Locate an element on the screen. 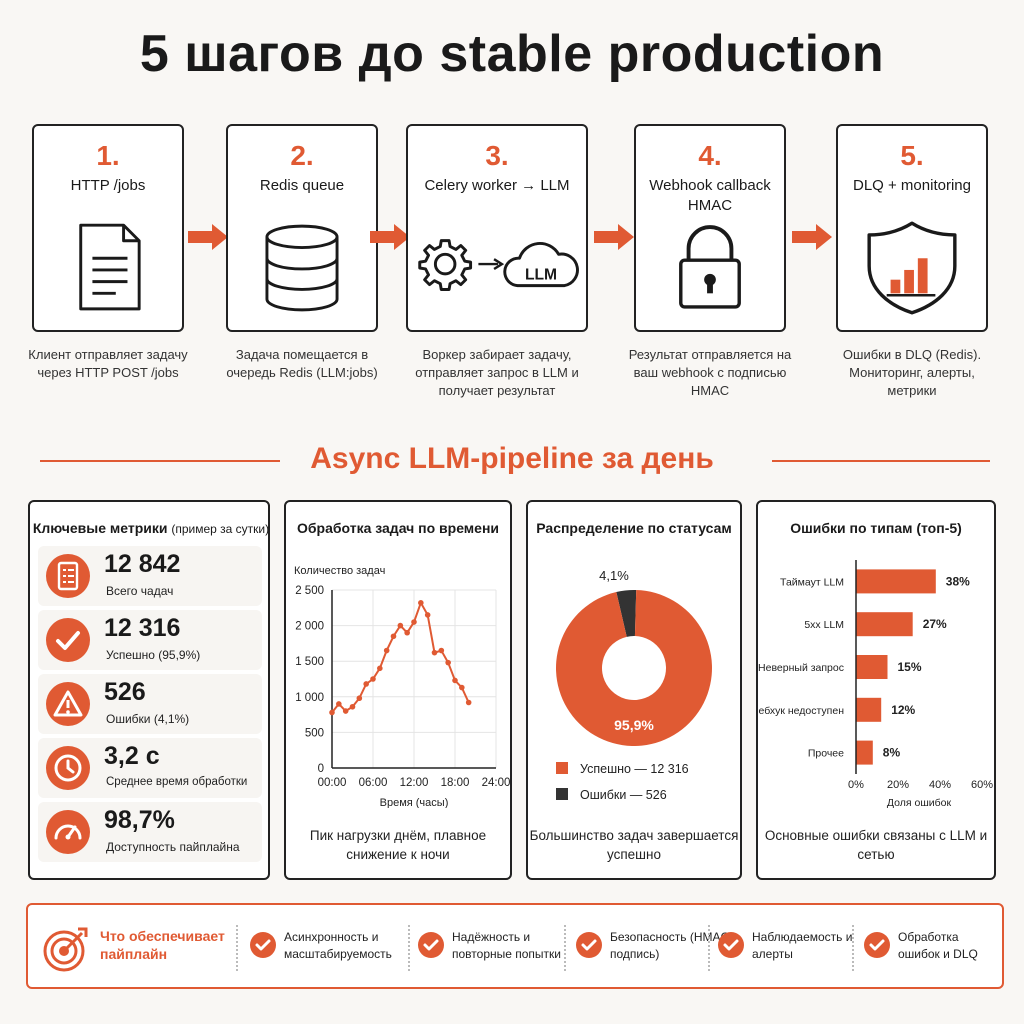 Image resolution: width=1024 pixels, height=1024 pixels. bar-category-label: Неверный запрос is located at coordinates (801, 668).